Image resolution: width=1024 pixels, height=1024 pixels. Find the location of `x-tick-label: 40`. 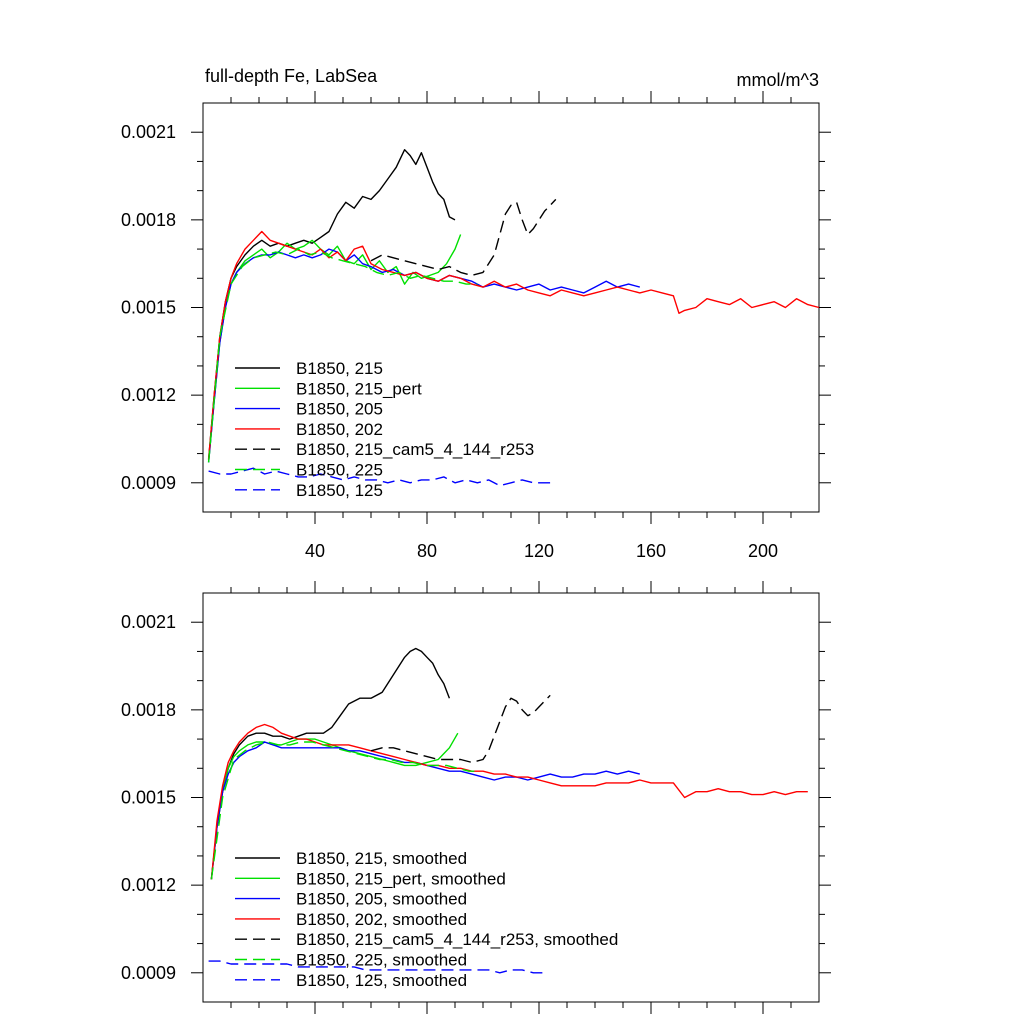

x-tick-label: 40 is located at coordinates (315, 551).